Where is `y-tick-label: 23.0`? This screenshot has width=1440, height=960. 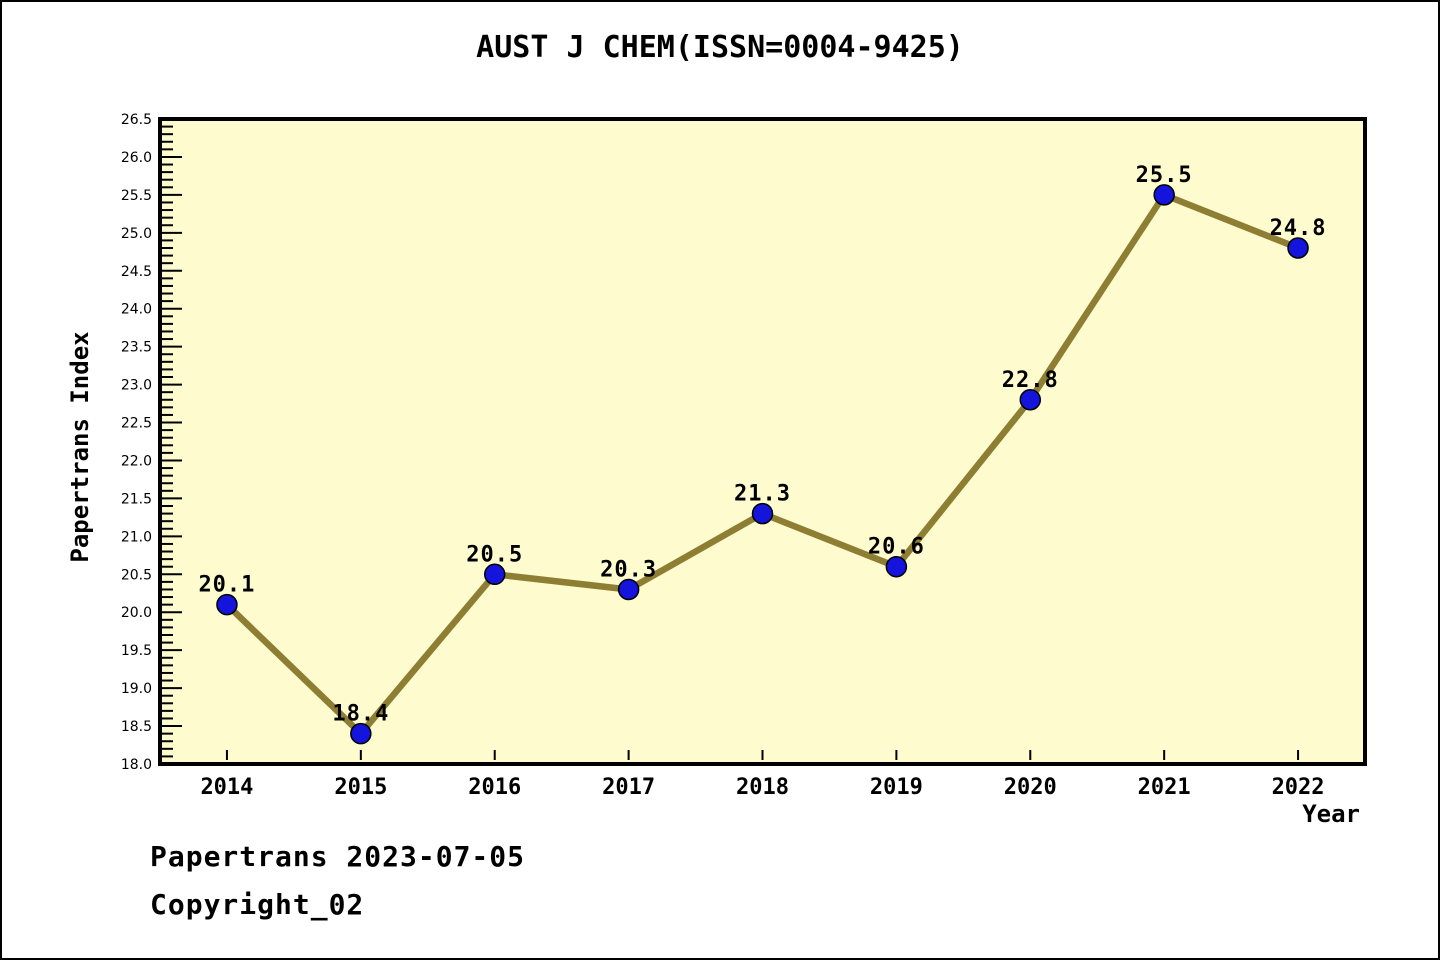 y-tick-label: 23.0 is located at coordinates (136, 386).